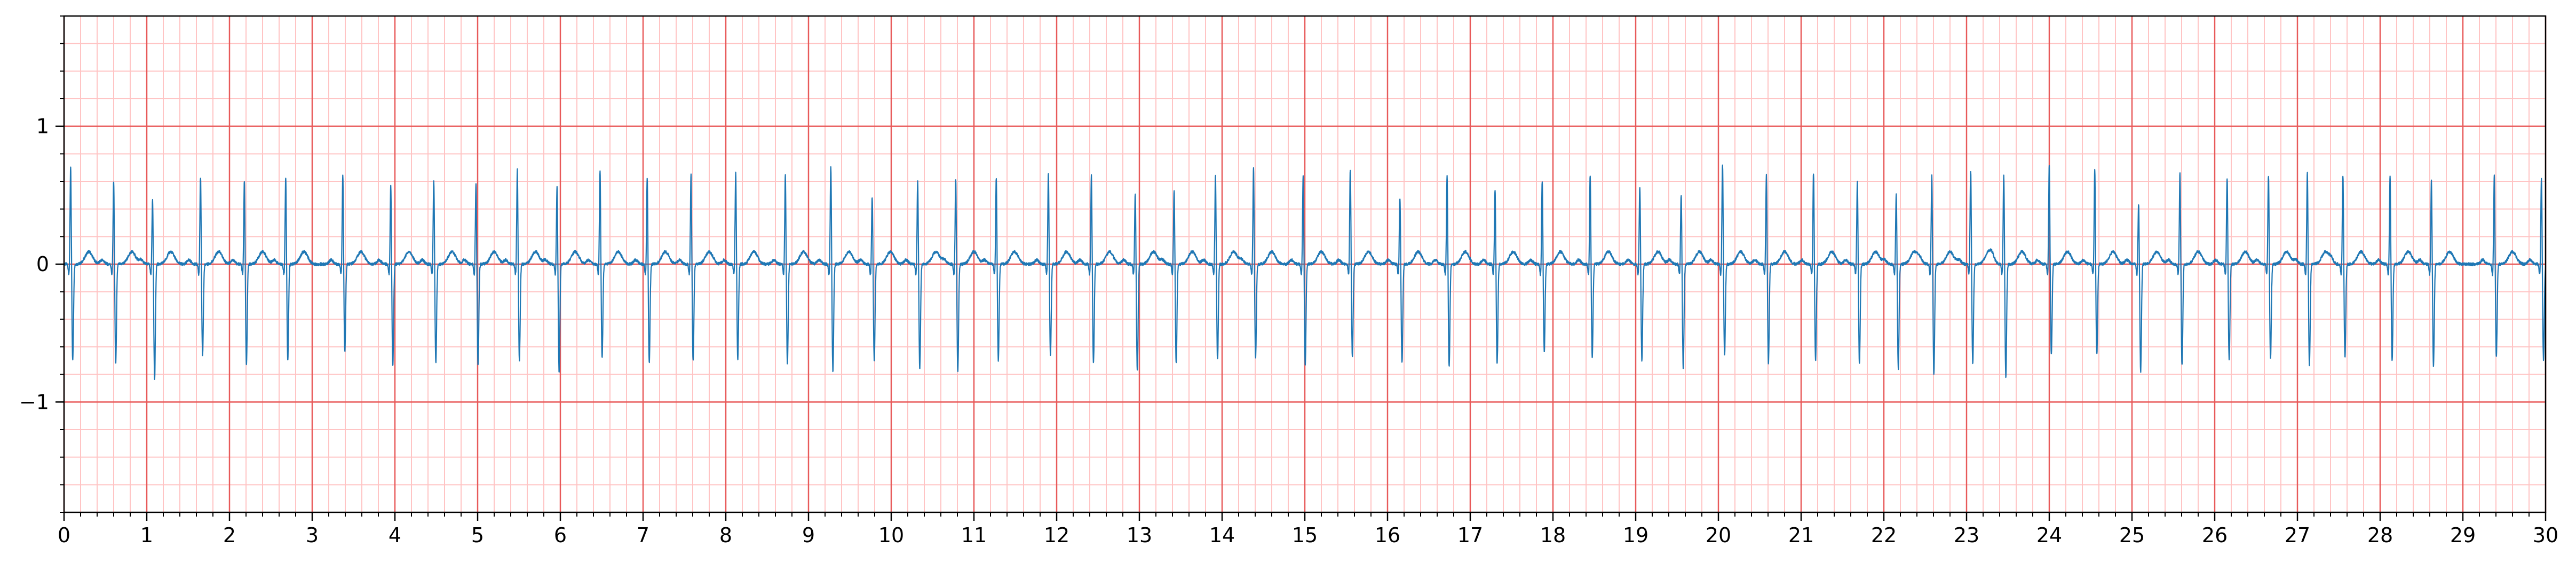  Describe the element at coordinates (1801, 535) in the screenshot. I see `x-tick-label: 21` at that location.